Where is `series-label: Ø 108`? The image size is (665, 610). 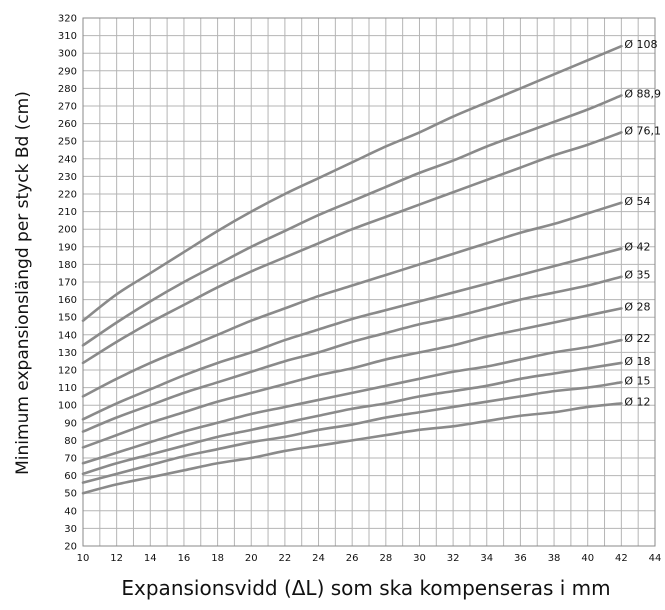 series-label: Ø 108 is located at coordinates (640, 44).